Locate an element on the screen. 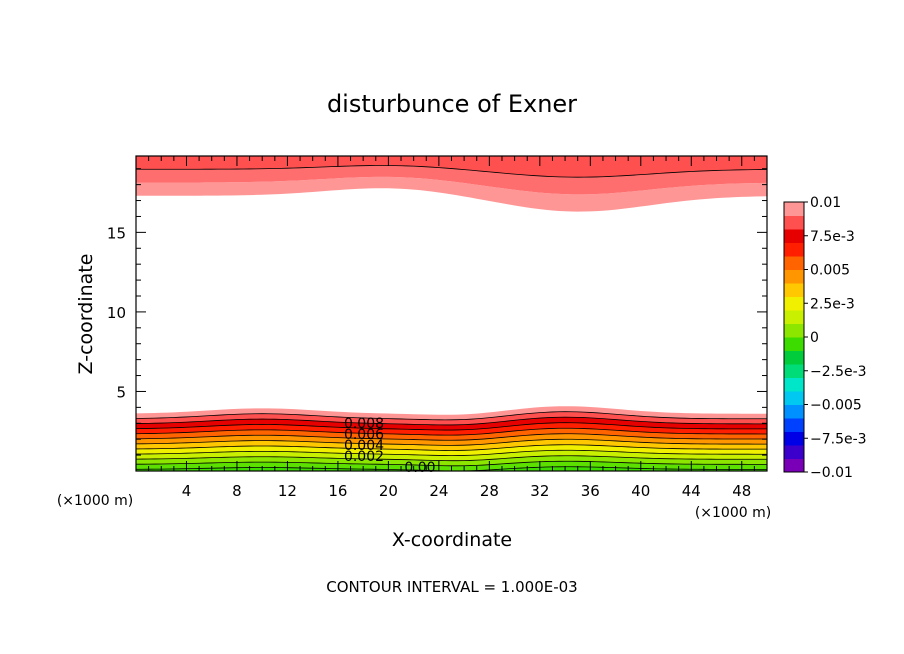 The height and width of the screenshot is (654, 904). x-axis-label: X-coordinate is located at coordinates (452, 540).